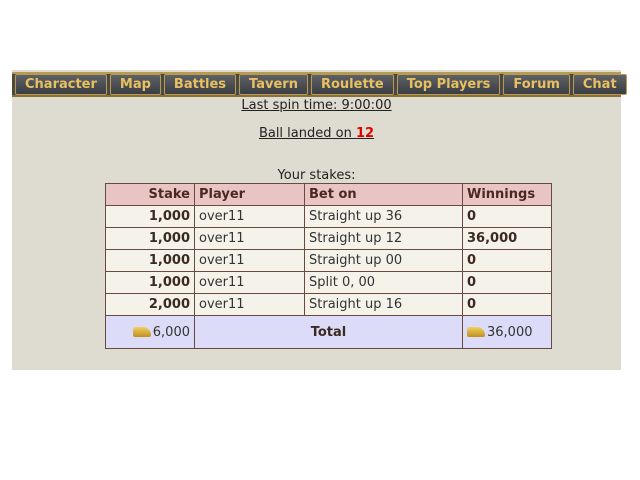 This screenshot has height=480, width=640. I want to click on cell-winnings: 36,000, so click(507, 238).